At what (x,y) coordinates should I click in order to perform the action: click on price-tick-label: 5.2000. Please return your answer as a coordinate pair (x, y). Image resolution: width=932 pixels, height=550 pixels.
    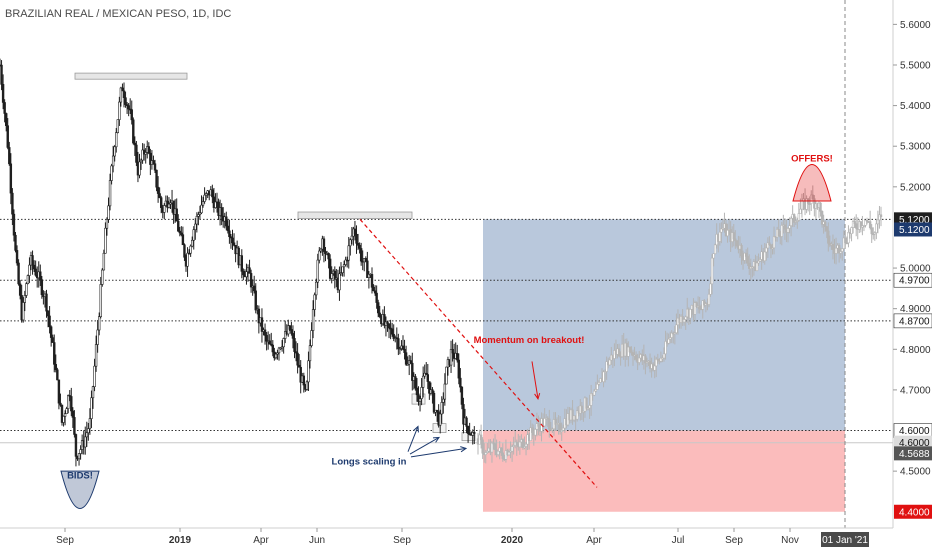
    Looking at the image, I should click on (915, 187).